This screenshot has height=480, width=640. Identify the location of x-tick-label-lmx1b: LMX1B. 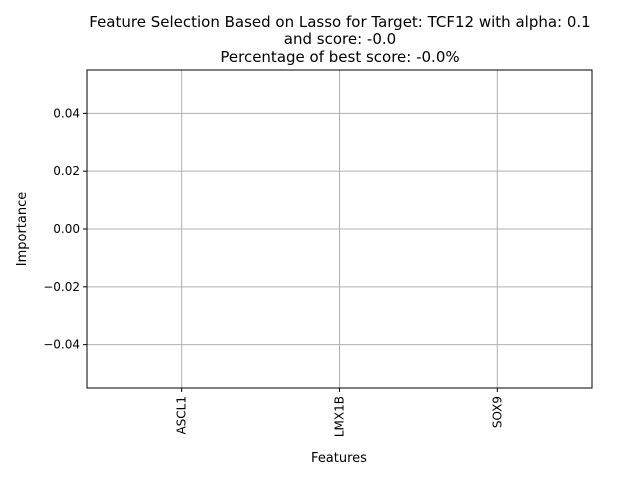
(340, 416).